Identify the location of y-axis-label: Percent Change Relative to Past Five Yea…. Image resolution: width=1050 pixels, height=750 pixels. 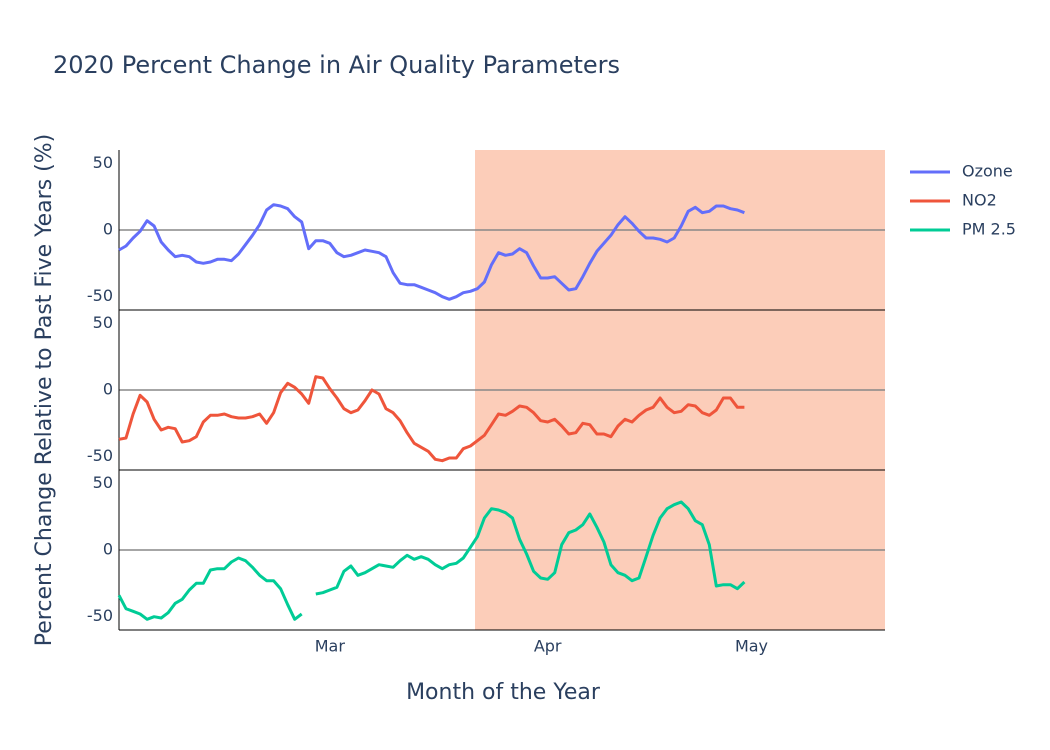
(44, 390).